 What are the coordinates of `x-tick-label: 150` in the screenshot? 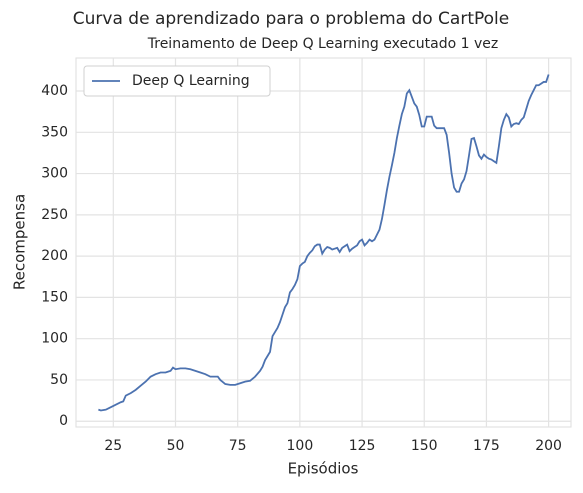 It's located at (424, 446).